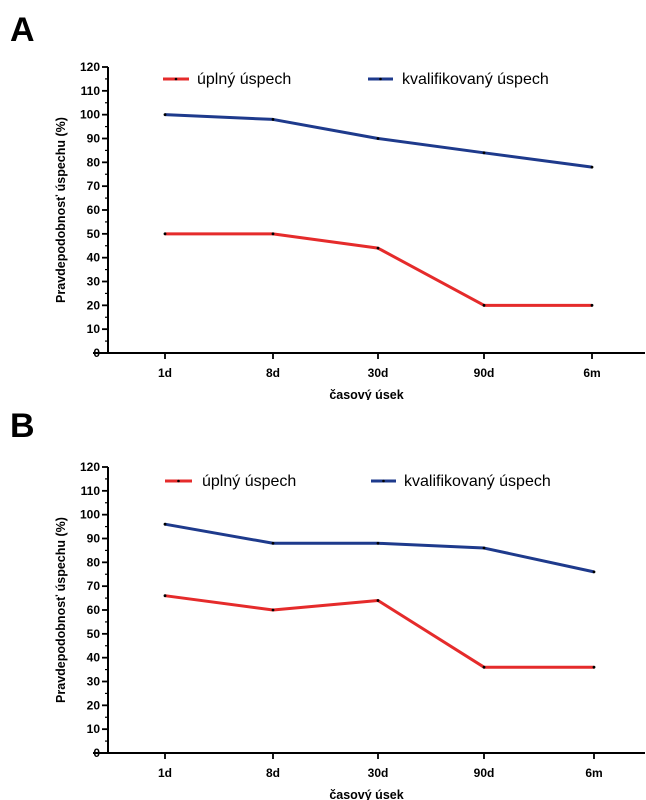 This screenshot has width=646, height=800. What do you see at coordinates (22, 30) in the screenshot?
I see `panel-label-a: A` at bounding box center [22, 30].